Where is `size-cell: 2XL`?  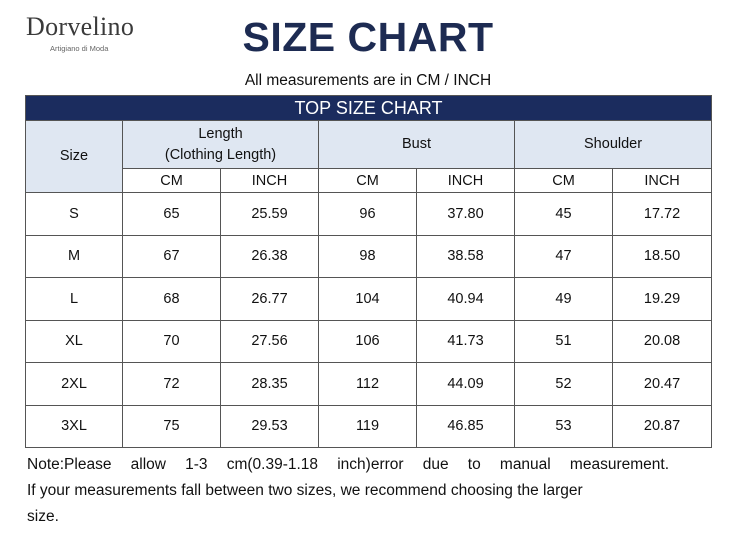
size-cell: 2XL is located at coordinates (74, 384).